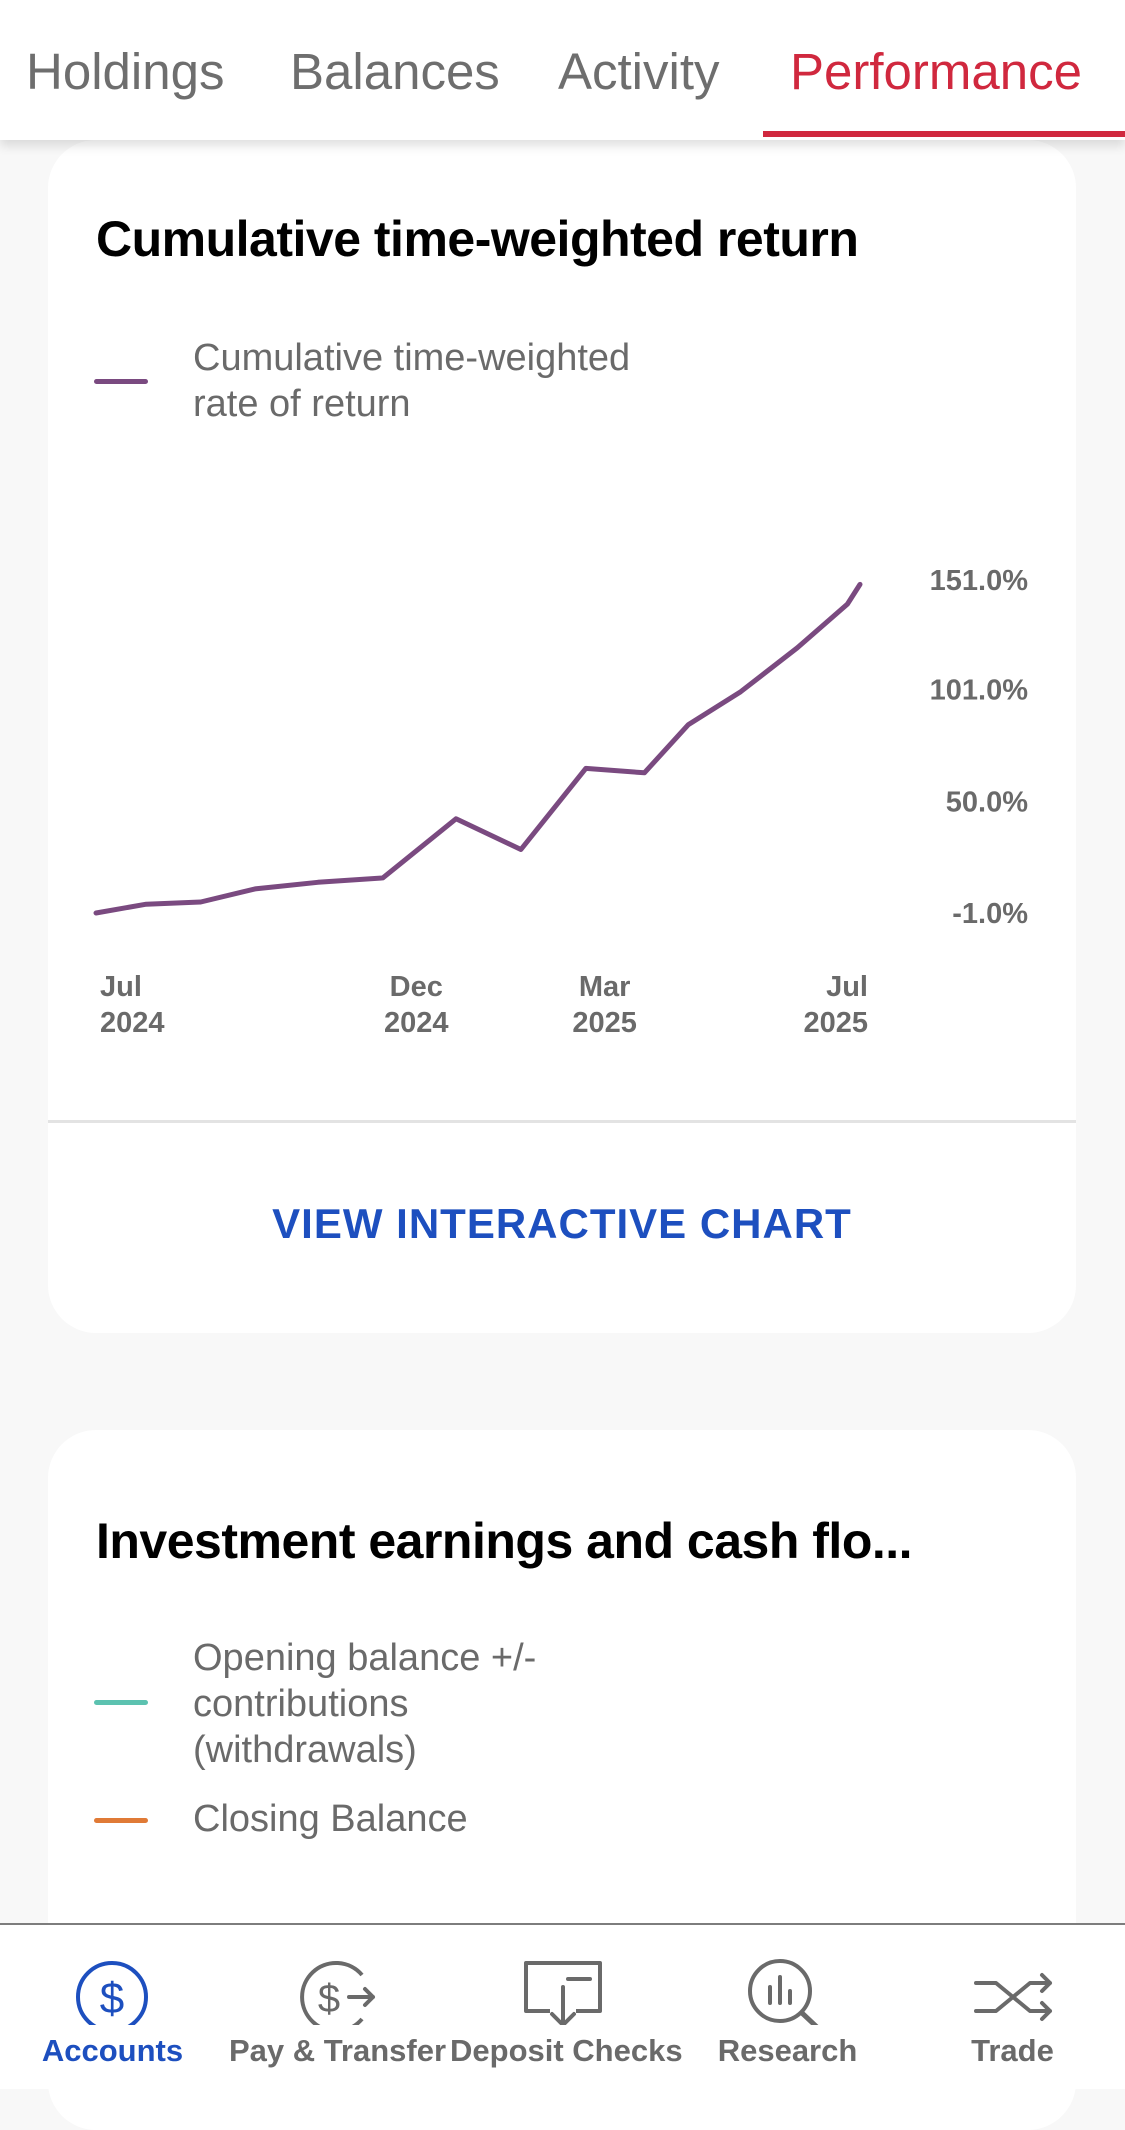 The width and height of the screenshot is (1125, 2130). What do you see at coordinates (1012, 2050) in the screenshot?
I see `nav-label-trade: Trade` at bounding box center [1012, 2050].